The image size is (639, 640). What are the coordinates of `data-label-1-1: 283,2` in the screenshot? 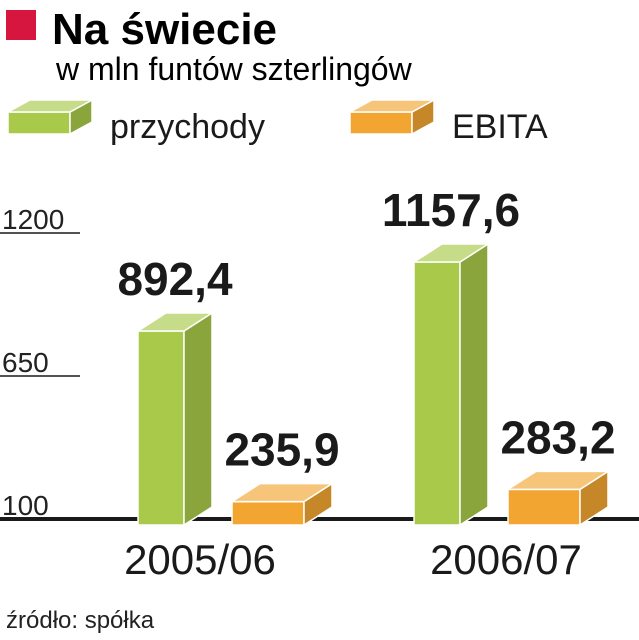 It's located at (557, 437).